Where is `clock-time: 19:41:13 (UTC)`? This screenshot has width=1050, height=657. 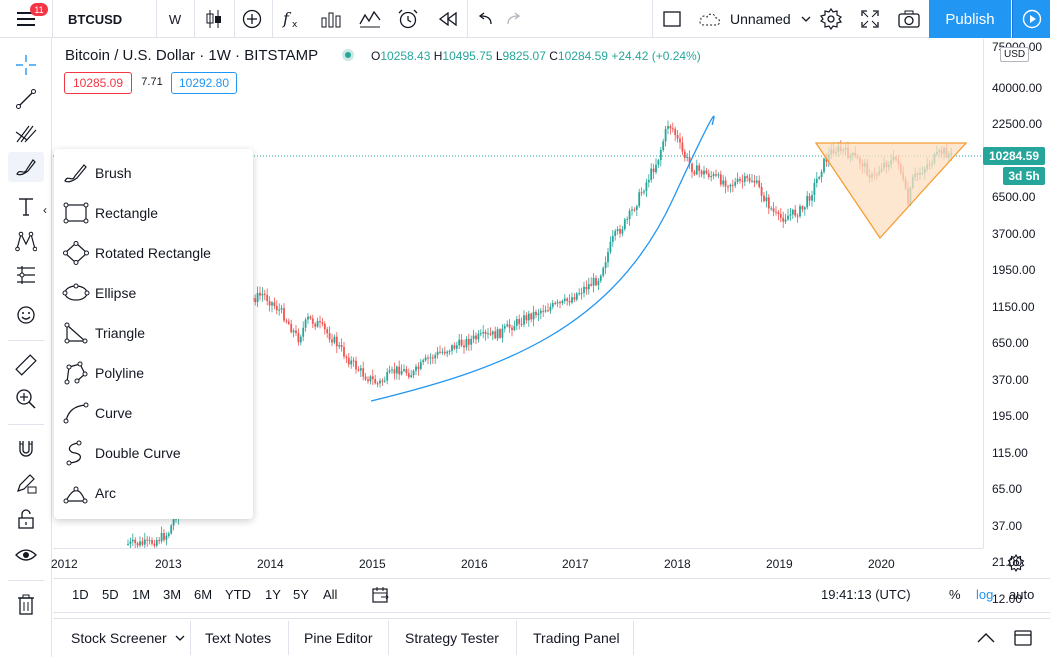 clock-time: 19:41:13 (UTC) is located at coordinates (866, 594).